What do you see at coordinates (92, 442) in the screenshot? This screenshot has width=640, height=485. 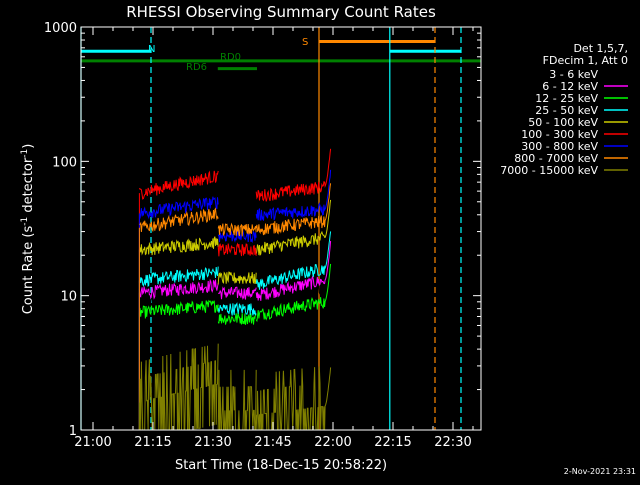 I see `x-tick-label-21:00: 21:00` at bounding box center [92, 442].